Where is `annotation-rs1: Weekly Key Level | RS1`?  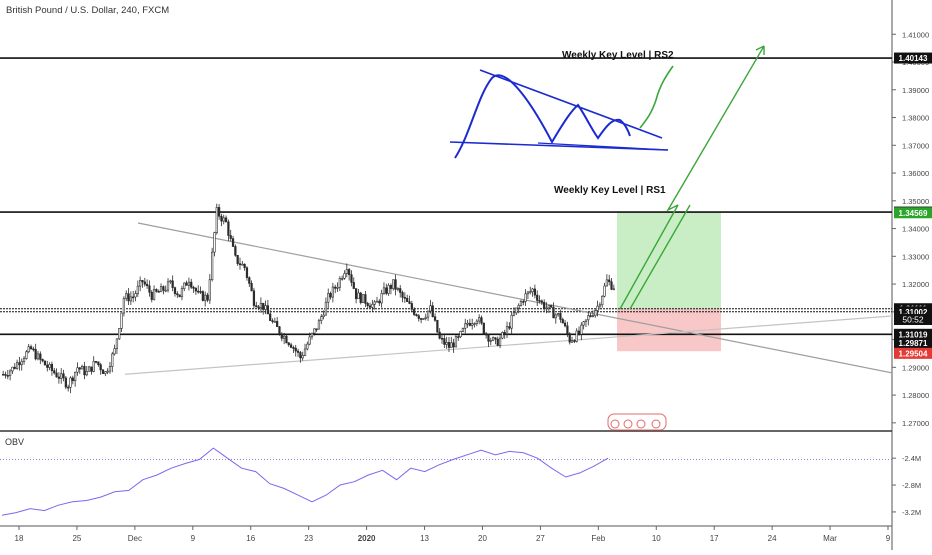
annotation-rs1: Weekly Key Level | RS1 is located at coordinates (610, 190).